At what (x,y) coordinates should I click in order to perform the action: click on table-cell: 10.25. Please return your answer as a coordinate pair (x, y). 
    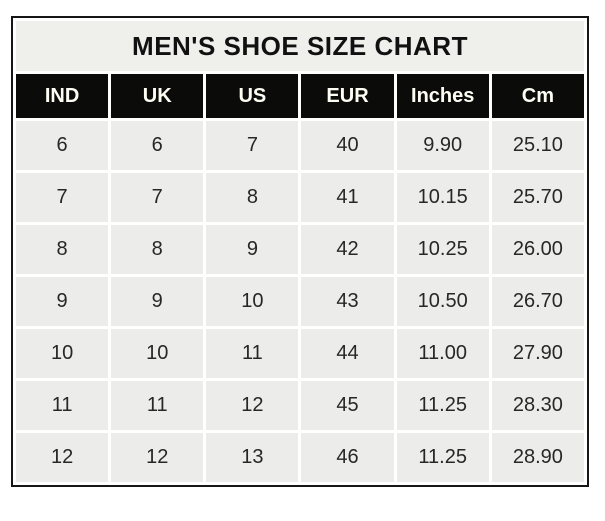
    Looking at the image, I should click on (442, 249).